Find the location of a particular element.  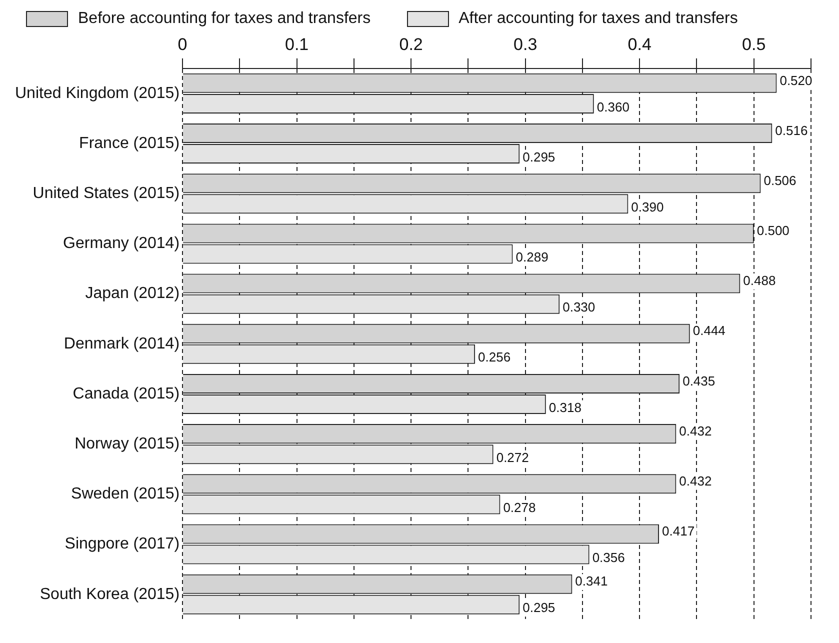

x-tick-label: 0.2 is located at coordinates (411, 44).